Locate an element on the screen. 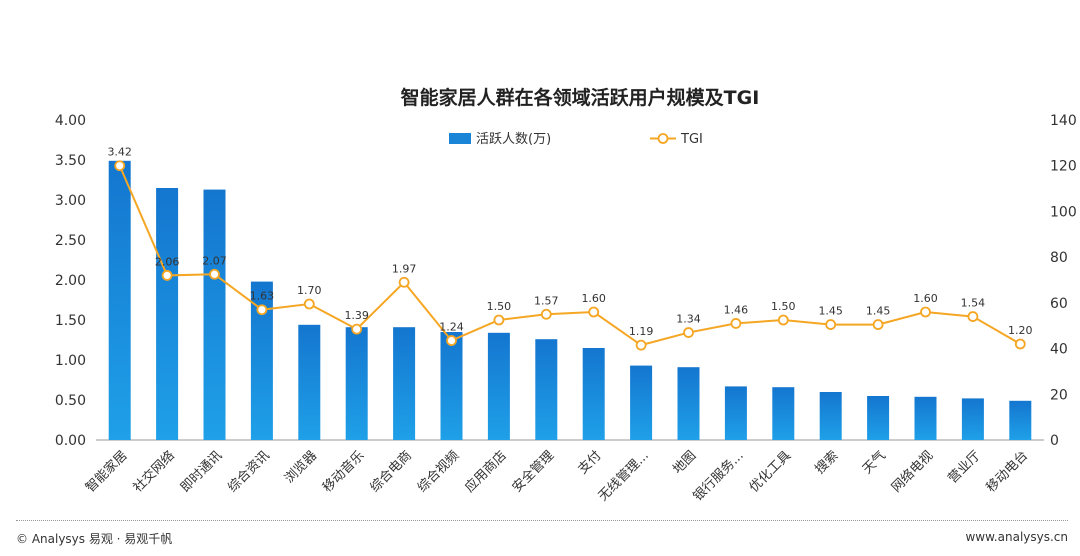 Image resolution: width=1080 pixels, height=556 pixels. x-tick-label: 地图 is located at coordinates (684, 462).